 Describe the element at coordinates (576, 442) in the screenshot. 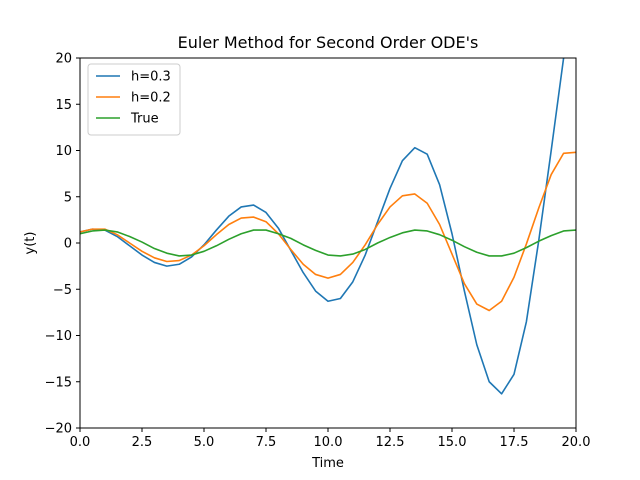

I see `x-tick-label: 20.0` at that location.